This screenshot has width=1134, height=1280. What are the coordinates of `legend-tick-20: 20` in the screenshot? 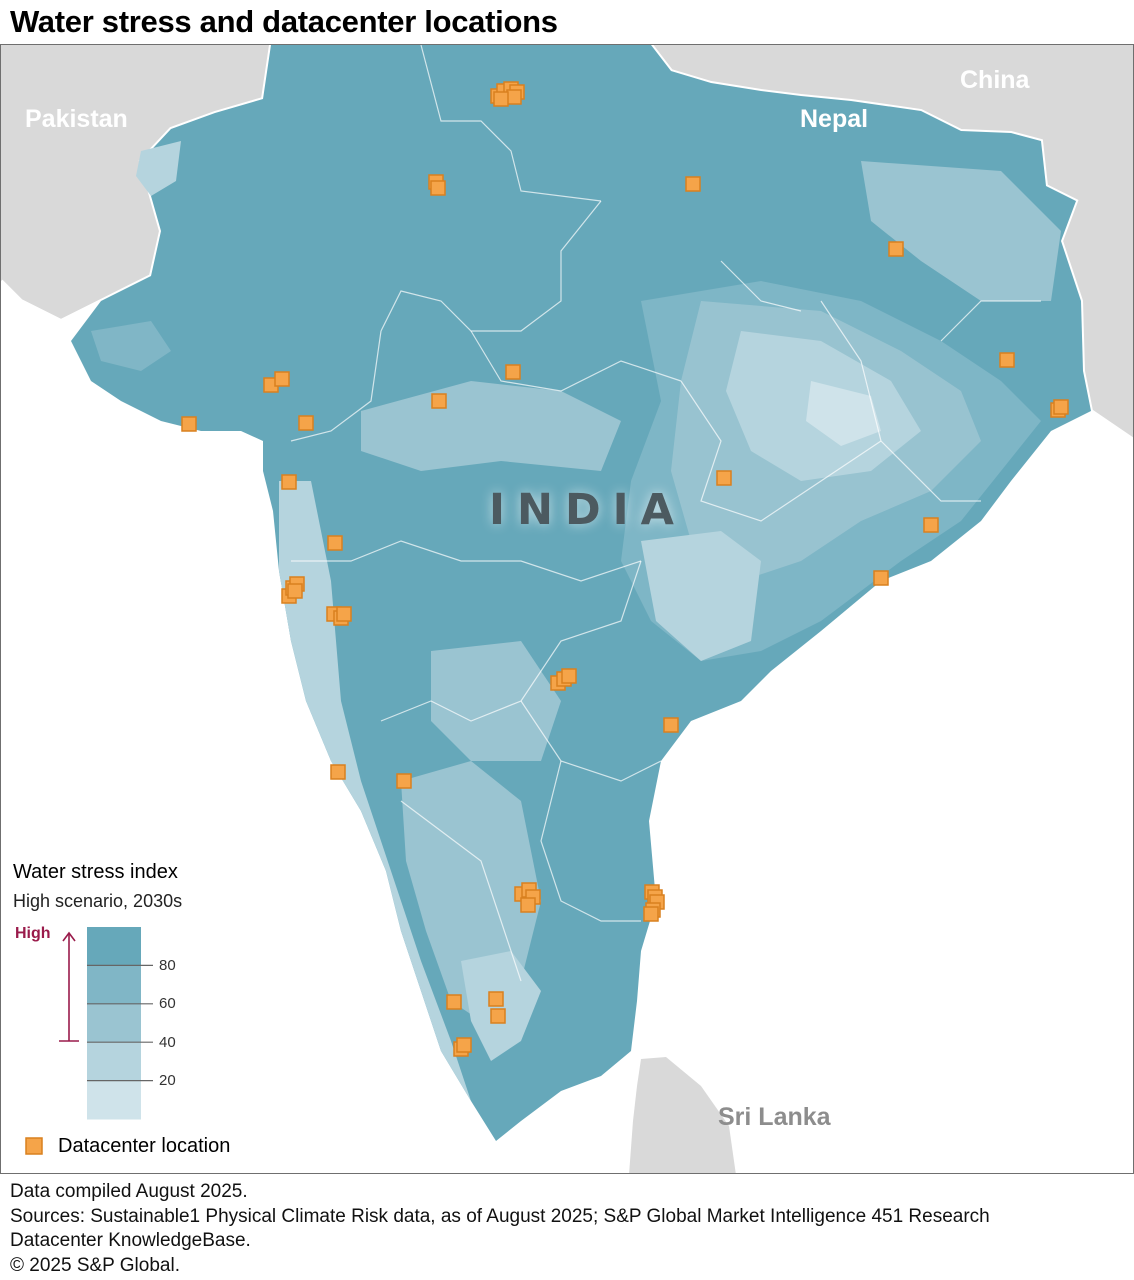 It's located at (167, 1080).